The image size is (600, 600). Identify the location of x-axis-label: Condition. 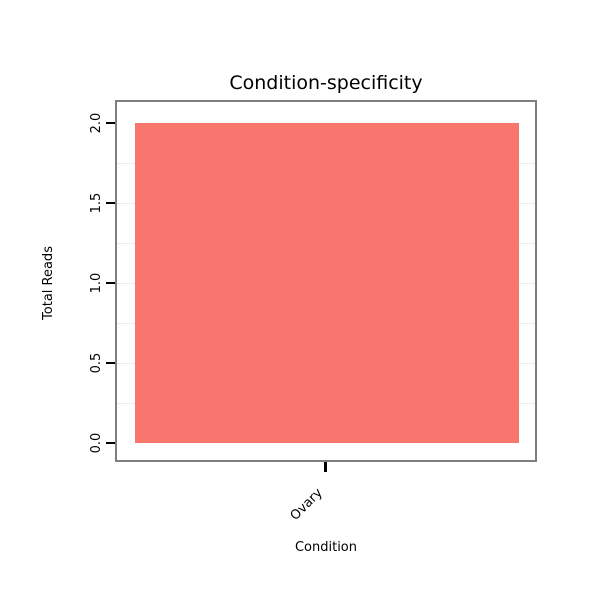
(326, 547).